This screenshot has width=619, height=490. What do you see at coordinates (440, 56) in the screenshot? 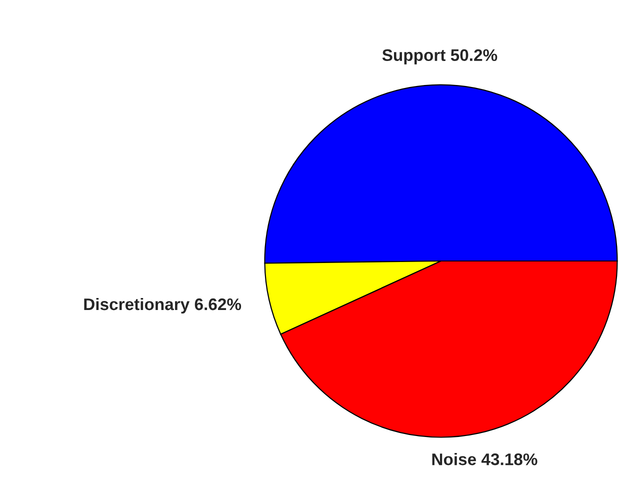
I see `slice-label: Support 50.2%` at bounding box center [440, 56].